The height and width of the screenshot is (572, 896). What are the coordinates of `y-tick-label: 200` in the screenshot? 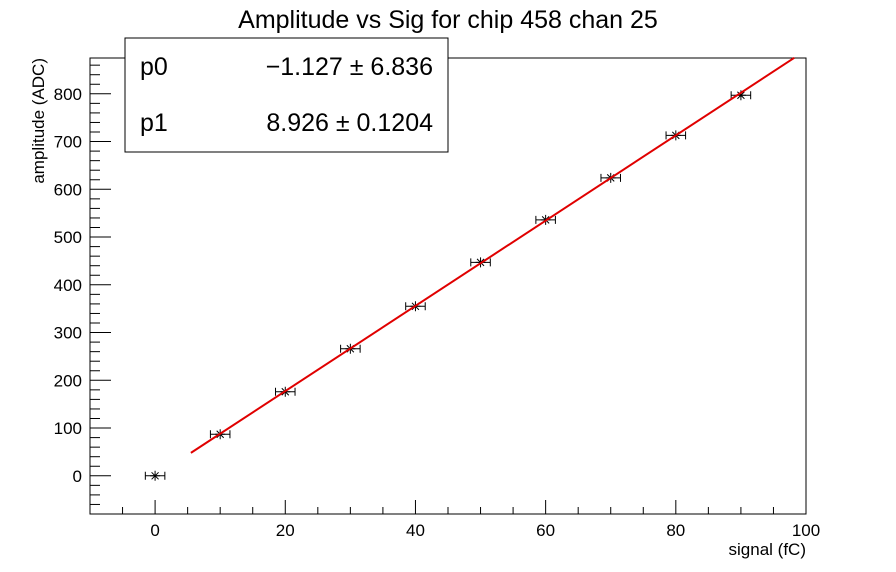 It's located at (68, 380).